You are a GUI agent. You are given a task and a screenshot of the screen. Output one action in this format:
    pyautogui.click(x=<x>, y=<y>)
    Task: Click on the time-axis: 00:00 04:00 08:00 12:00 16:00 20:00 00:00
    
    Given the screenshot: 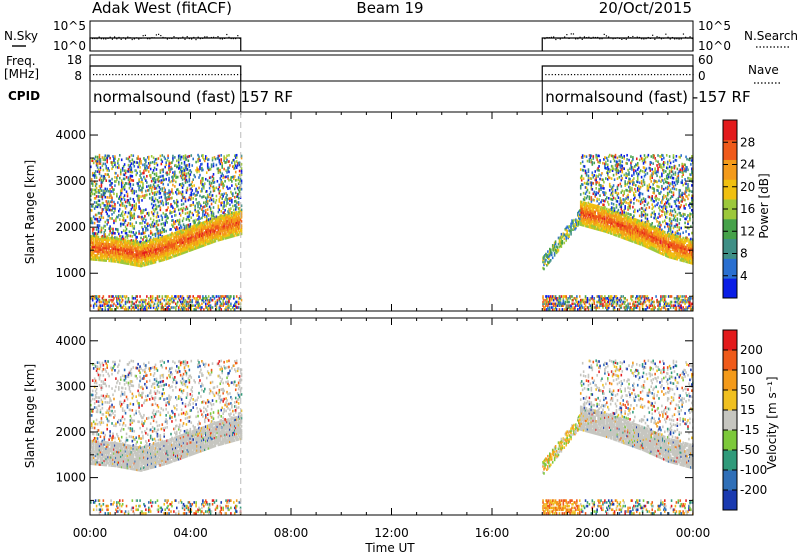 What is the action you would take?
    pyautogui.click(x=392, y=533)
    